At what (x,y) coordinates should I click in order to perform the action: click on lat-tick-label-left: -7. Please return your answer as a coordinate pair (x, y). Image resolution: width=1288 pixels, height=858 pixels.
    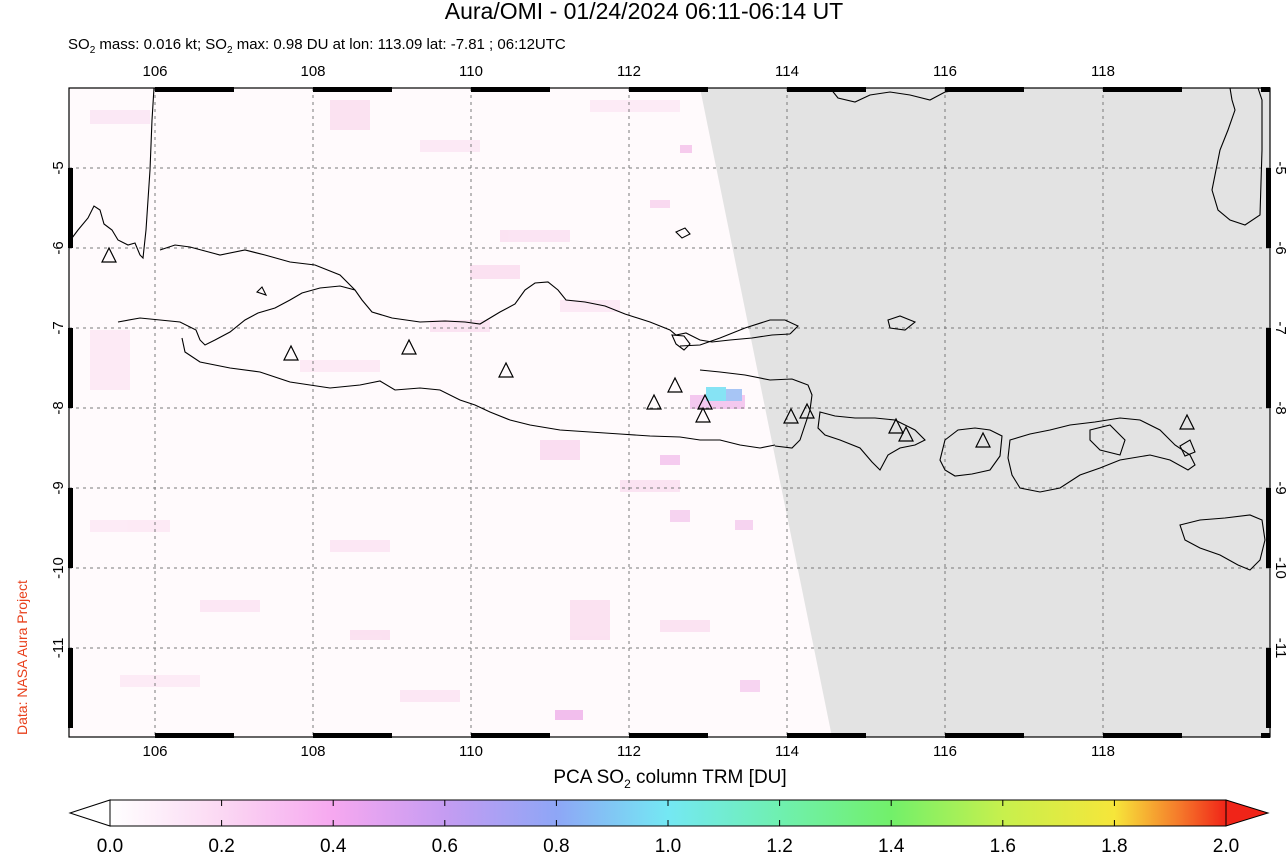
    Looking at the image, I should click on (58, 327).